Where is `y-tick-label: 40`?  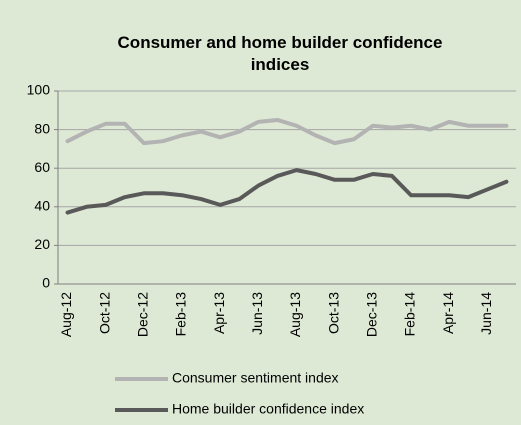
y-tick-label: 40 is located at coordinates (42, 206).